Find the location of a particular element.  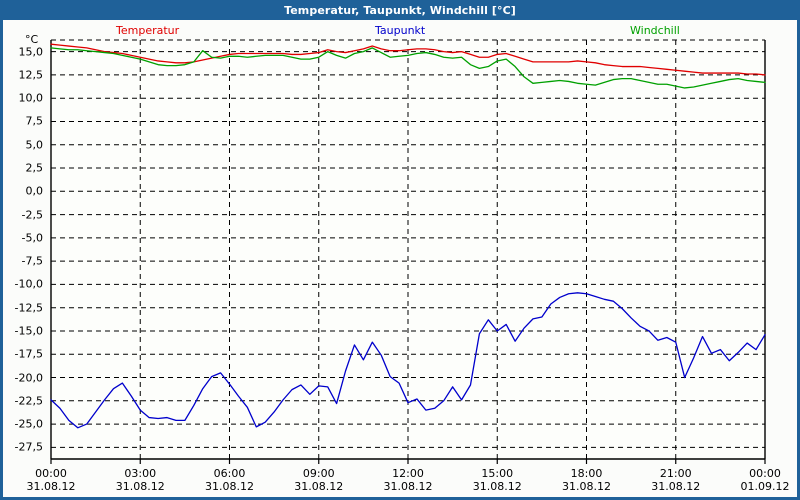

chart-legend: Temperatur Taupunkt Windchill is located at coordinates (400, 31).